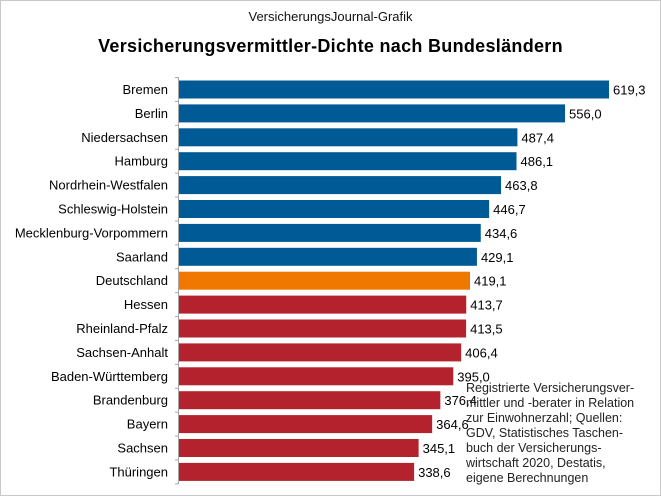 Image resolution: width=661 pixels, height=496 pixels. What do you see at coordinates (452, 424) in the screenshot?
I see `value-label: 364,6` at bounding box center [452, 424].